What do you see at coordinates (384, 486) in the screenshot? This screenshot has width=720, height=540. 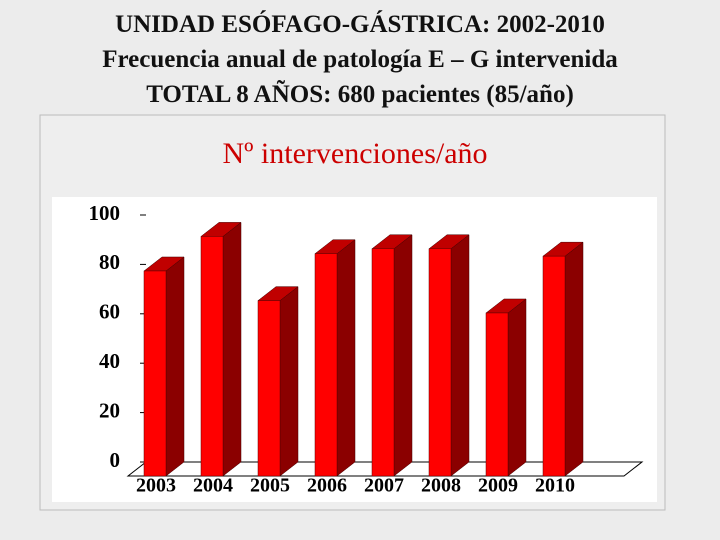 I see `x-tick-label: 2007` at bounding box center [384, 486].